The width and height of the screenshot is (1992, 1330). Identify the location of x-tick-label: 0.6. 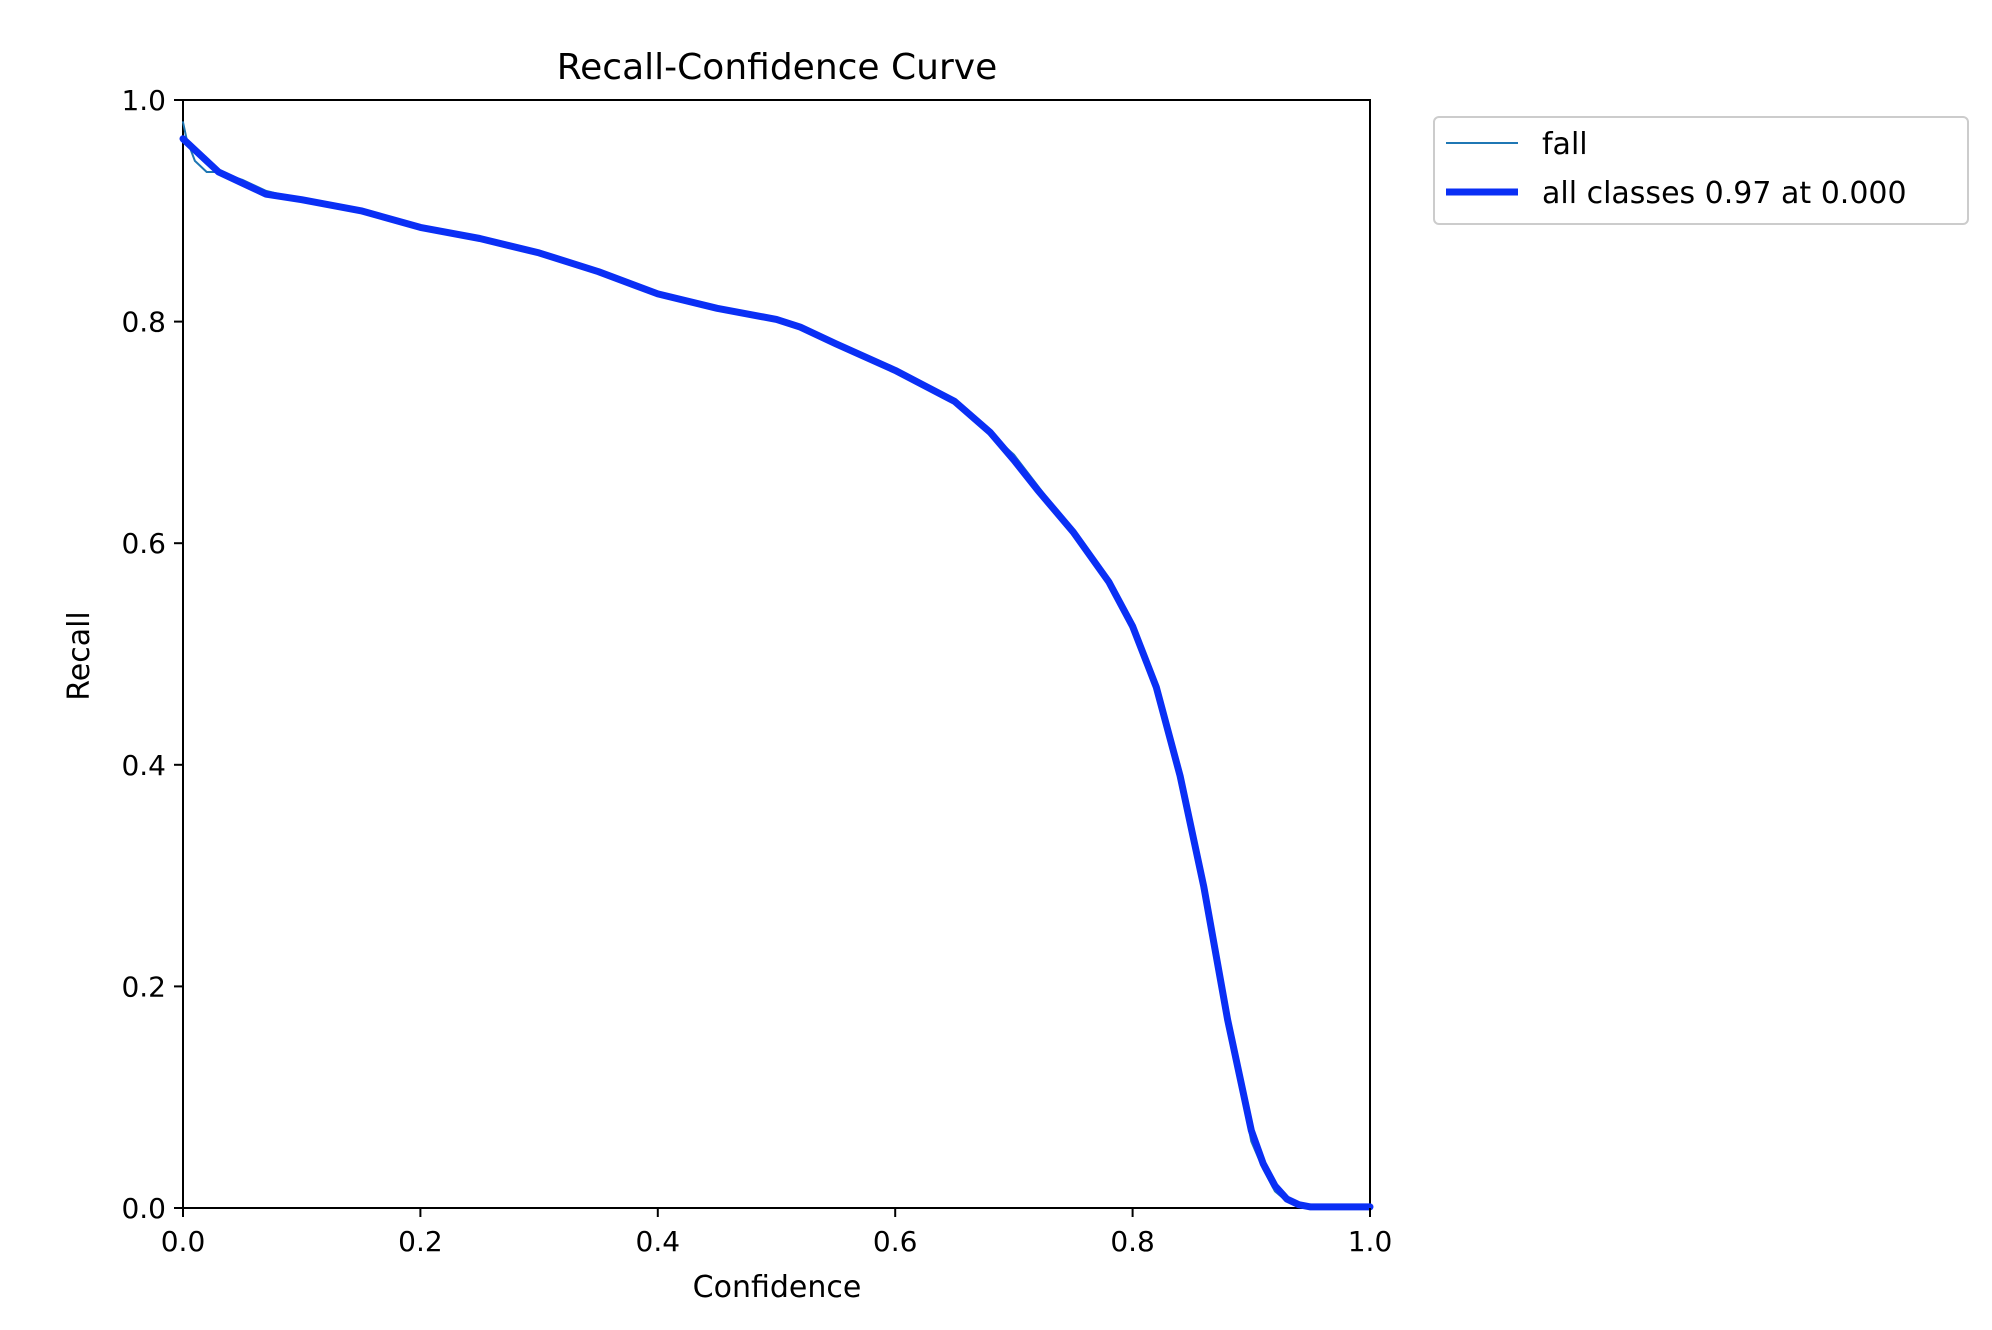
(895, 1241).